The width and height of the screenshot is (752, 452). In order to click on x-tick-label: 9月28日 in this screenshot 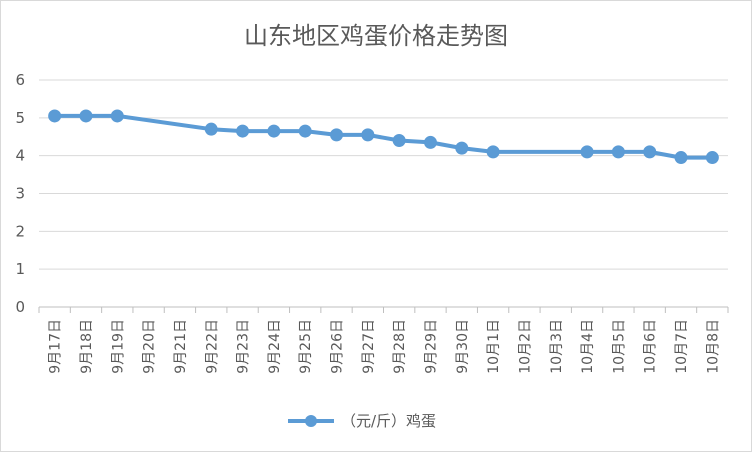, I will do `click(400, 346)`.